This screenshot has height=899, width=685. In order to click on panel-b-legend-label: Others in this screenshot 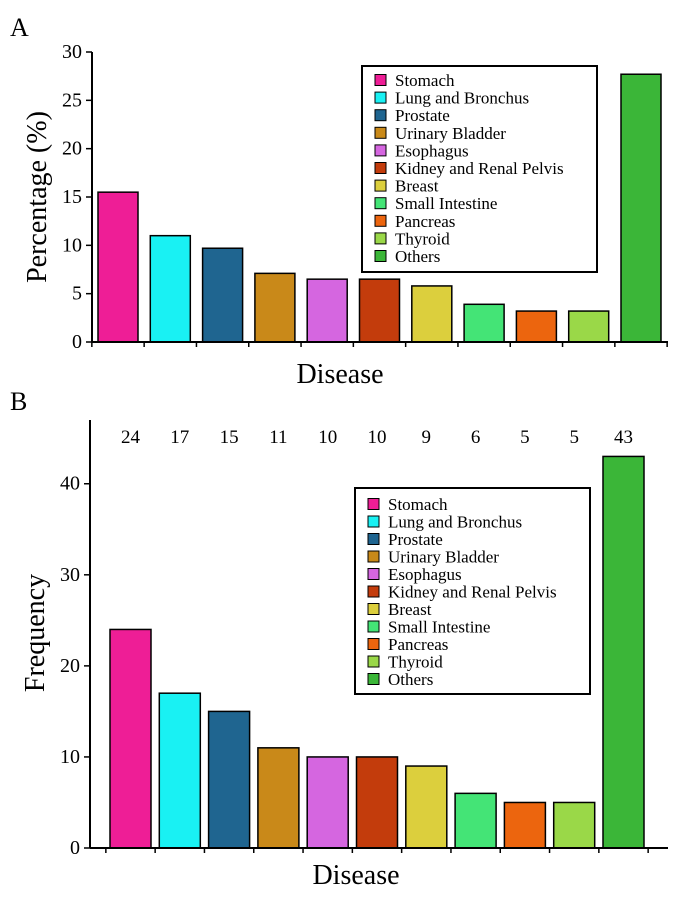, I will do `click(410, 679)`.